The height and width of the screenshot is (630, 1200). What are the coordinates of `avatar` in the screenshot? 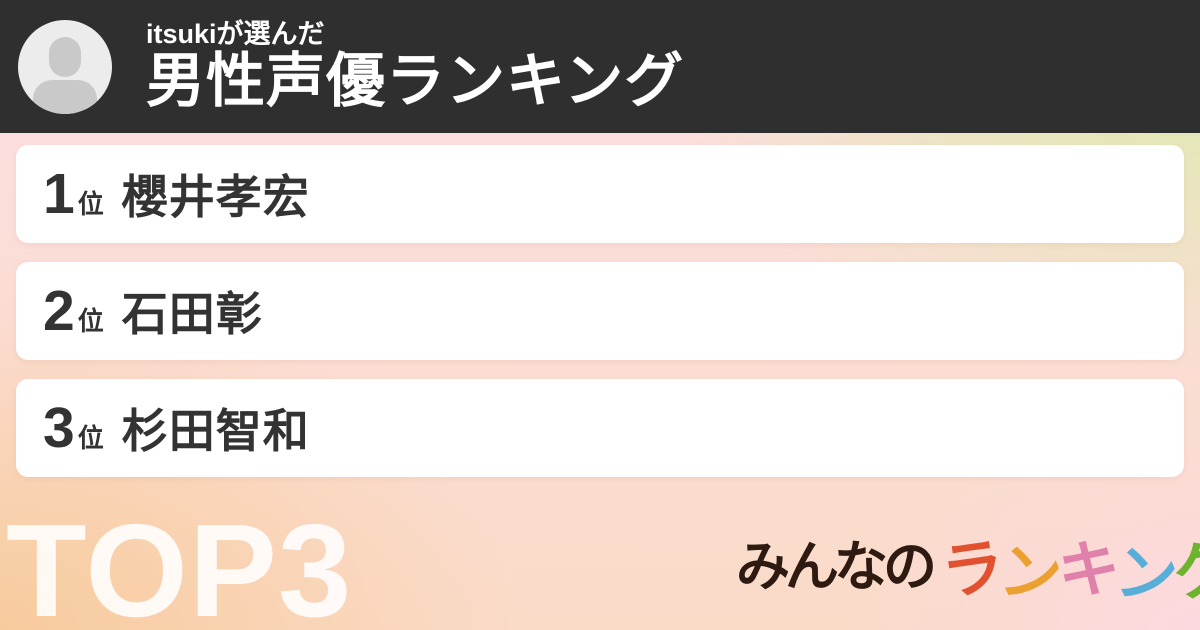 It's located at (65, 66).